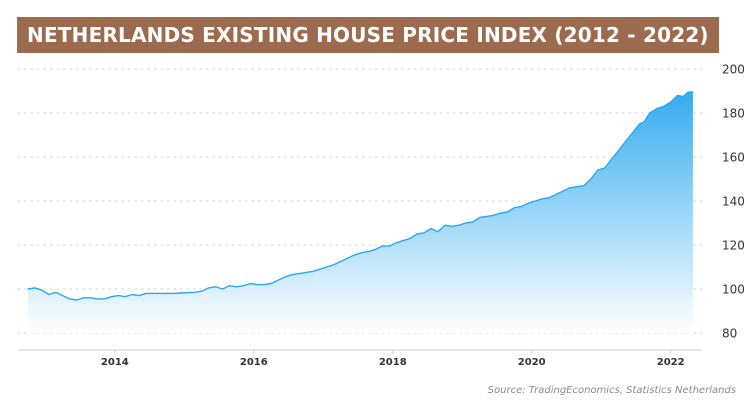  What do you see at coordinates (254, 362) in the screenshot?
I see `x-tick-label: 2016` at bounding box center [254, 362].